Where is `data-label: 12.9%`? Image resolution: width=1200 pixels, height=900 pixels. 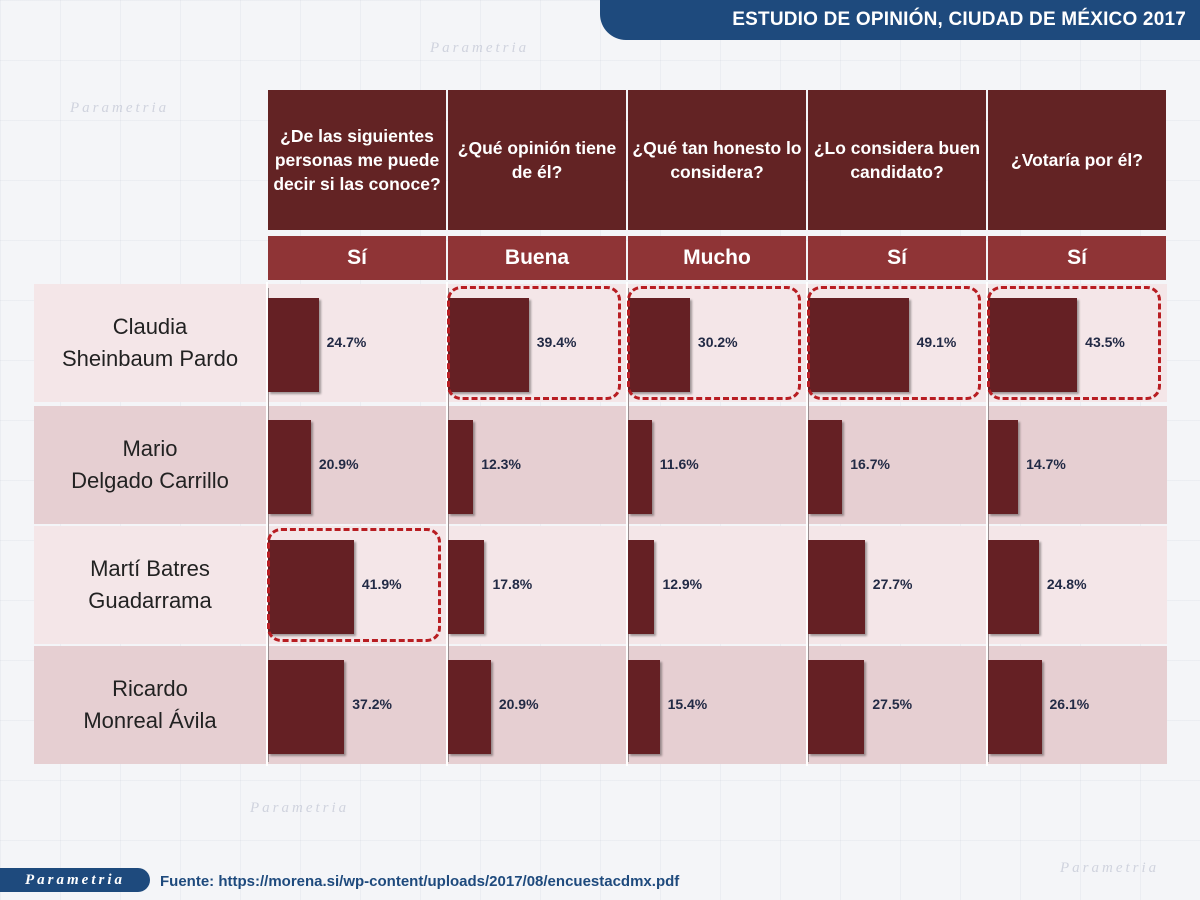
data-label: 12.9% is located at coordinates (682, 584).